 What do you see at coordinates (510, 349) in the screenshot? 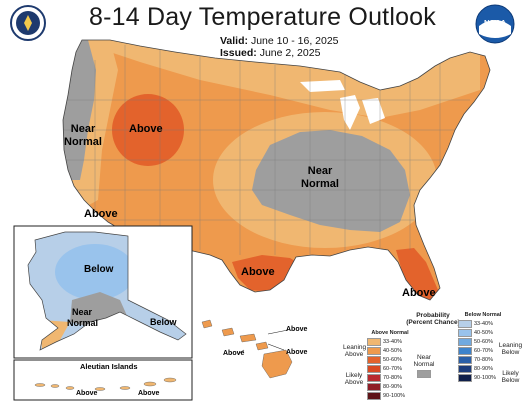
I see `legend-leaning-below: Leaning Below` at bounding box center [510, 349].